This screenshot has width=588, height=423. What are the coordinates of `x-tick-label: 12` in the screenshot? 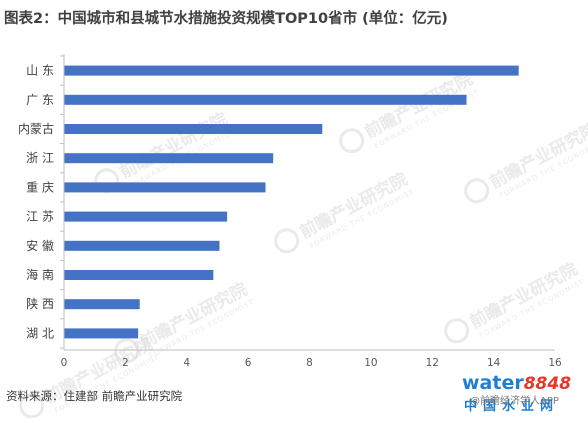 It's located at (432, 363).